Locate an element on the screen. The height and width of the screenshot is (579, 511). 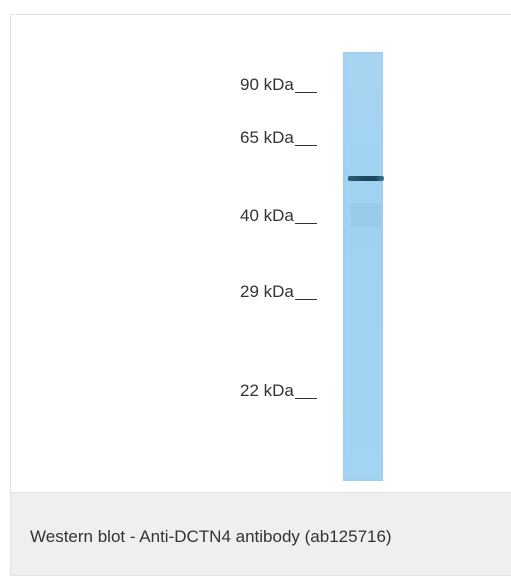
marker-40-kda: 40 kDa is located at coordinates (295, 216).